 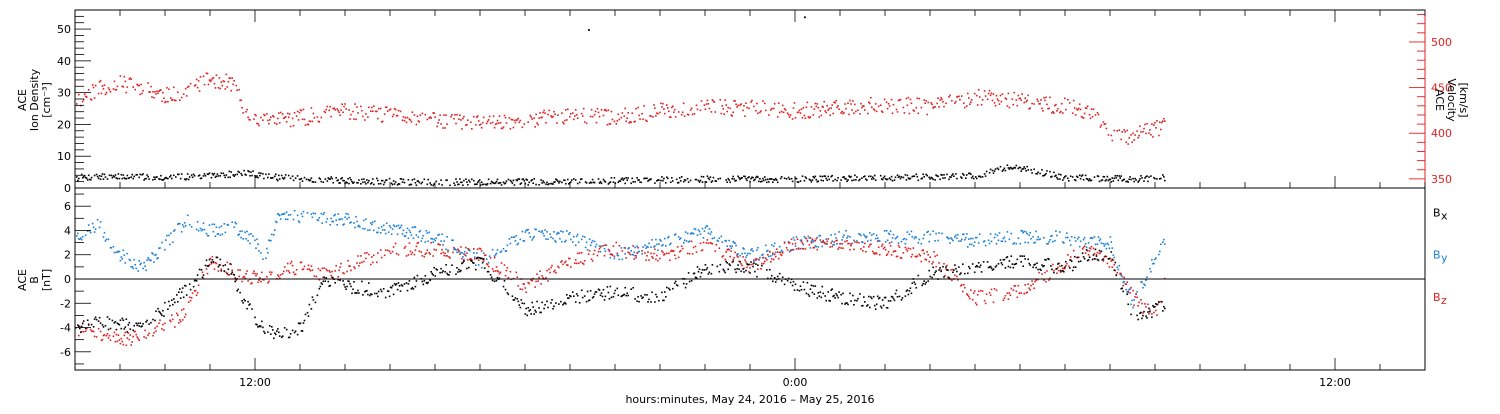 I want to click on top-right-tick-label: 500, so click(x=1441, y=42).